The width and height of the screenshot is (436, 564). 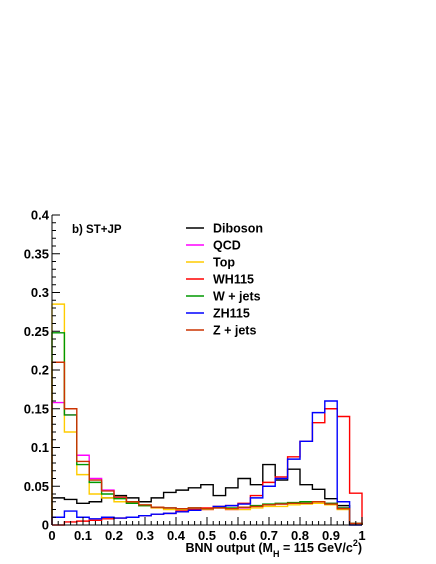 I want to click on y-tick-label: 0, so click(x=45, y=525).